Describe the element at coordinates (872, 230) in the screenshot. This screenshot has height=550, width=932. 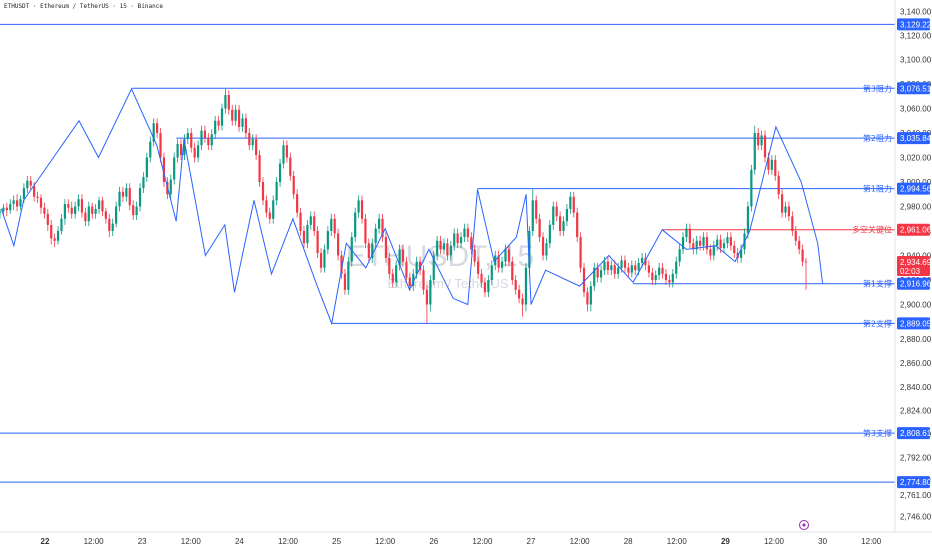
I see `level-name-label: 多空关键位` at that location.